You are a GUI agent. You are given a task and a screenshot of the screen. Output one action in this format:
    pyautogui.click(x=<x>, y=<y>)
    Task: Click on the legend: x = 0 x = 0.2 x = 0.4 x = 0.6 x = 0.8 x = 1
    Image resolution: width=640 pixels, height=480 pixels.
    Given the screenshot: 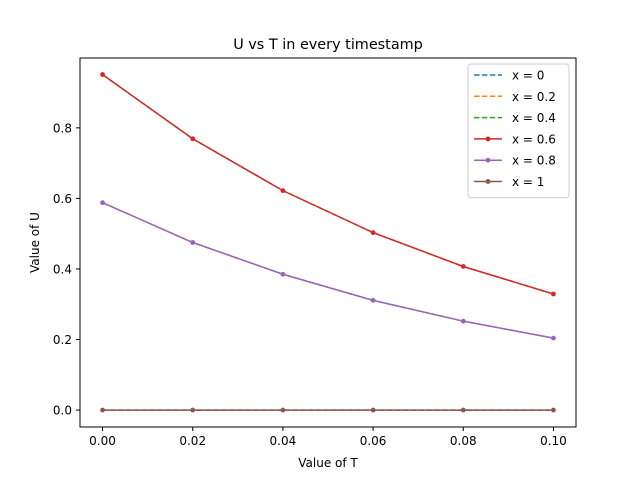 What is the action you would take?
    pyautogui.click(x=518, y=131)
    